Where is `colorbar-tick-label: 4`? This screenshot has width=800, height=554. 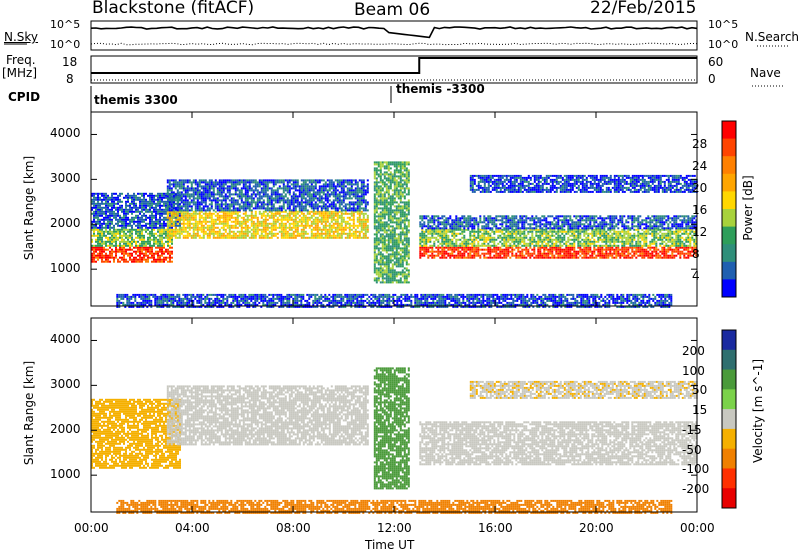
colorbar-tick-label: 4 is located at coordinates (696, 276).